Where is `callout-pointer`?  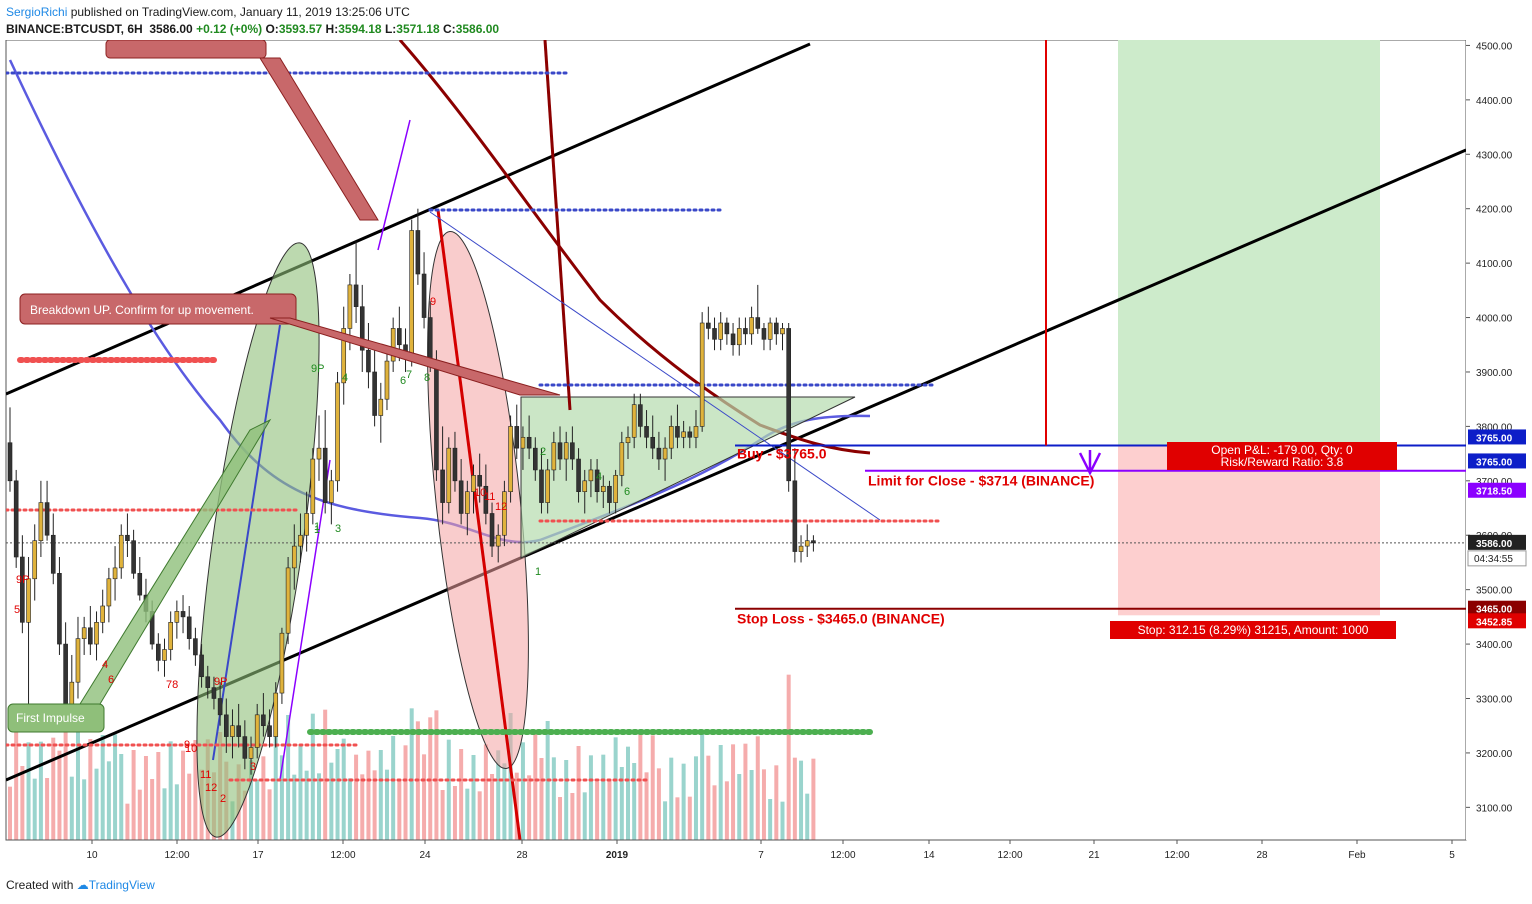
callout-pointer is located at coordinates (319, 139).